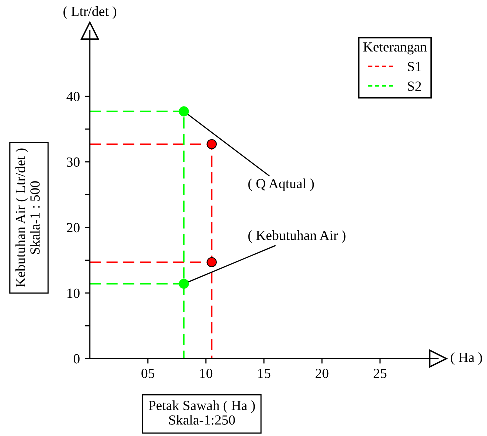 The image size is (487, 436). What do you see at coordinates (380, 373) in the screenshot?
I see `x-tick-label: 25` at bounding box center [380, 373].